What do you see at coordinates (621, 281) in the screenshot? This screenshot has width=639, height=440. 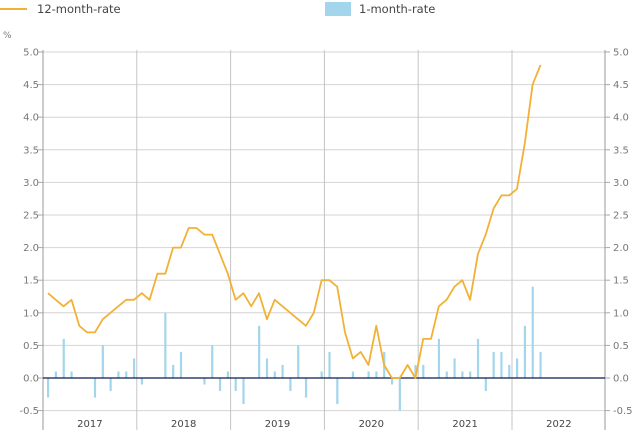 I see `y-tick-label-right: 1.5` at bounding box center [621, 281].